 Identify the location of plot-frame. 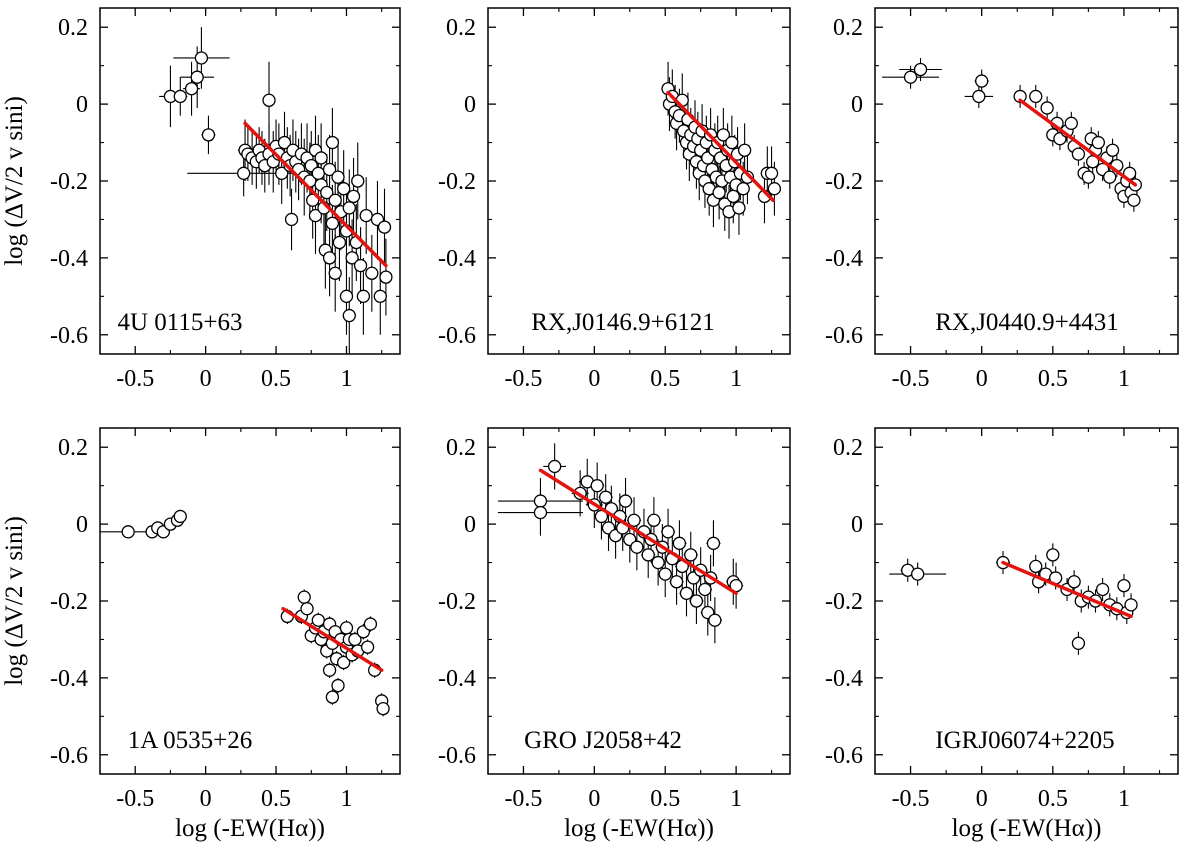
(639, 601).